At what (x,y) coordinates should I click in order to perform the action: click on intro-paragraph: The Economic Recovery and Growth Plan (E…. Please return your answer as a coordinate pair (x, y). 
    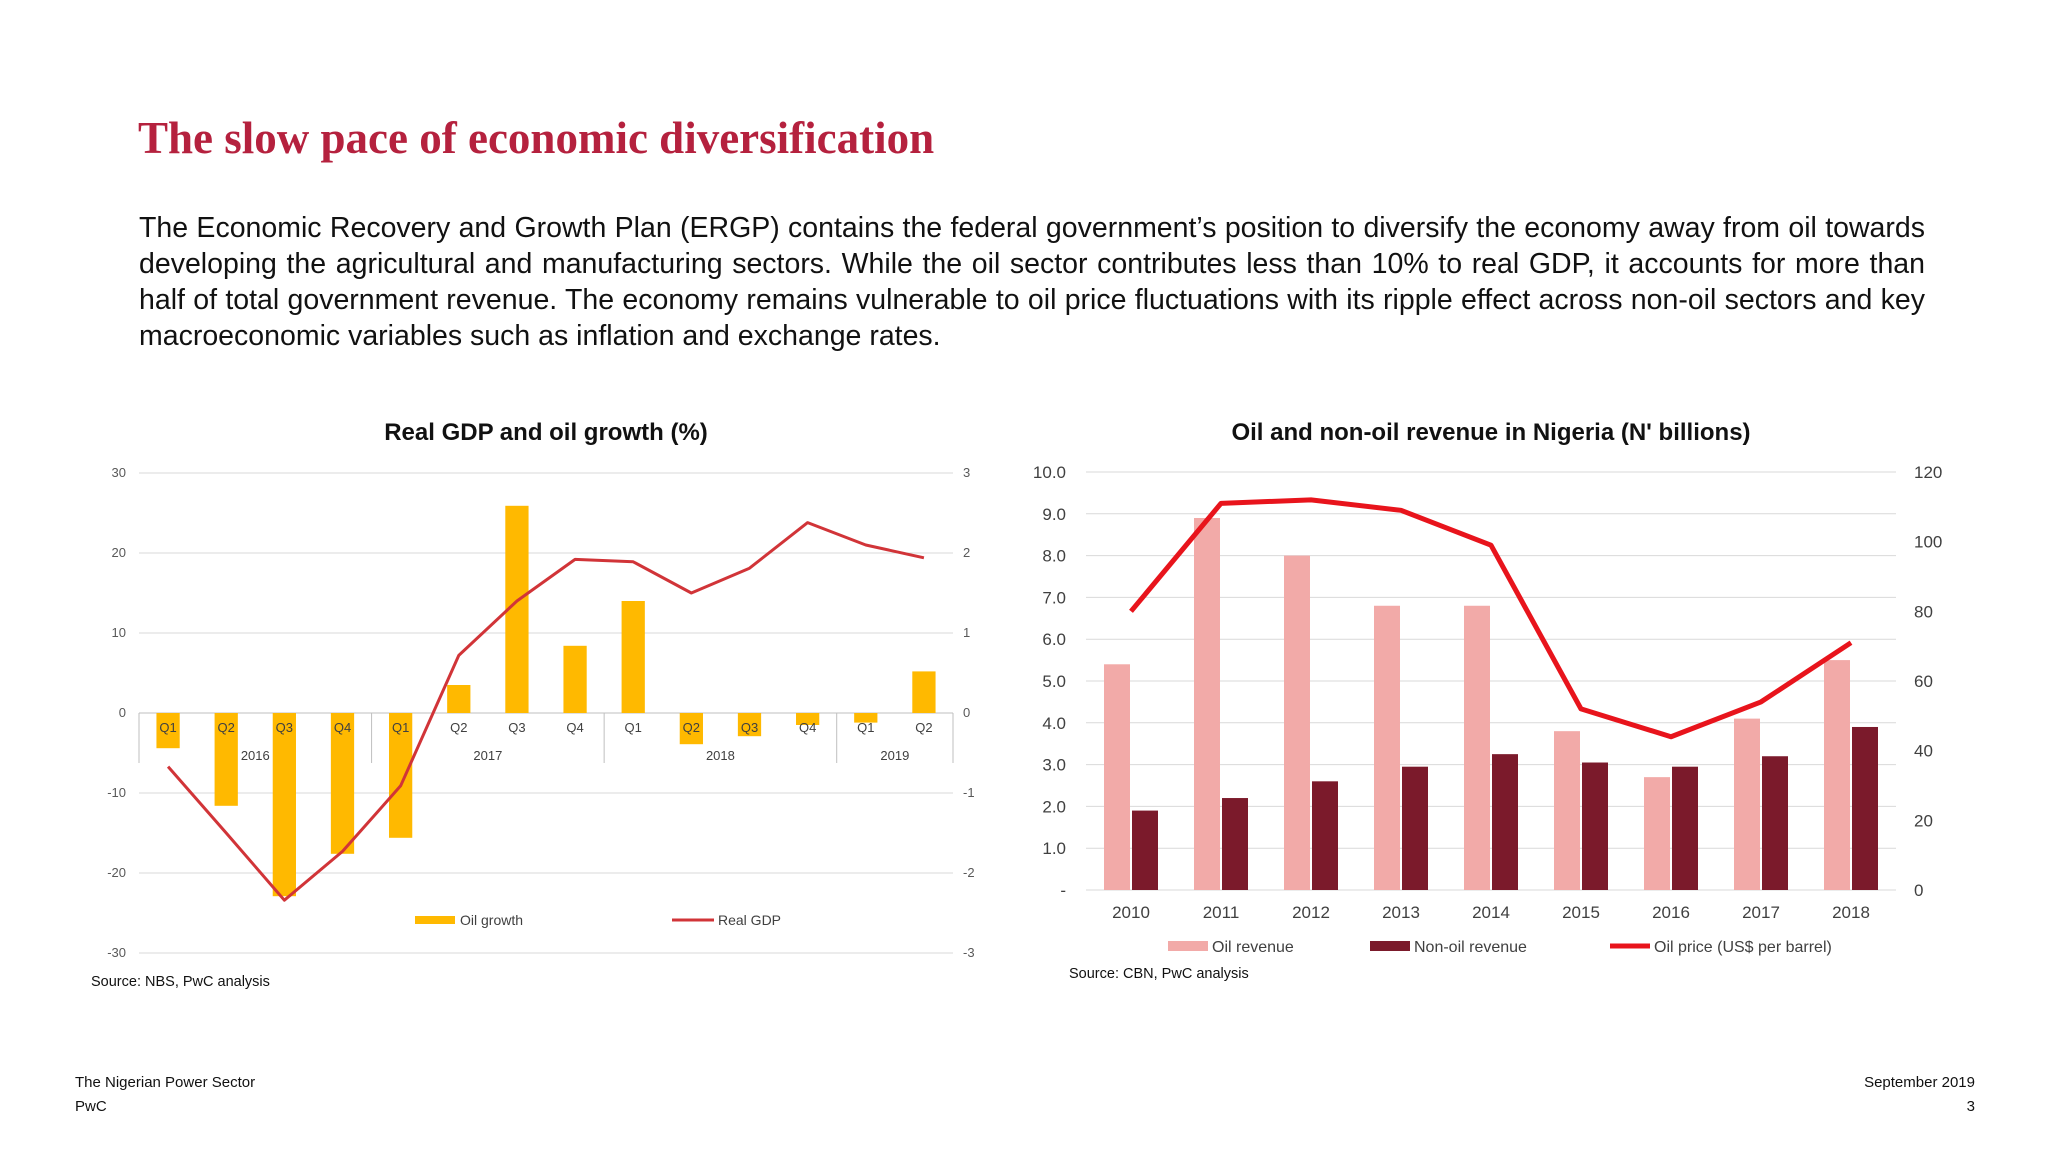
    Looking at the image, I should click on (1032, 282).